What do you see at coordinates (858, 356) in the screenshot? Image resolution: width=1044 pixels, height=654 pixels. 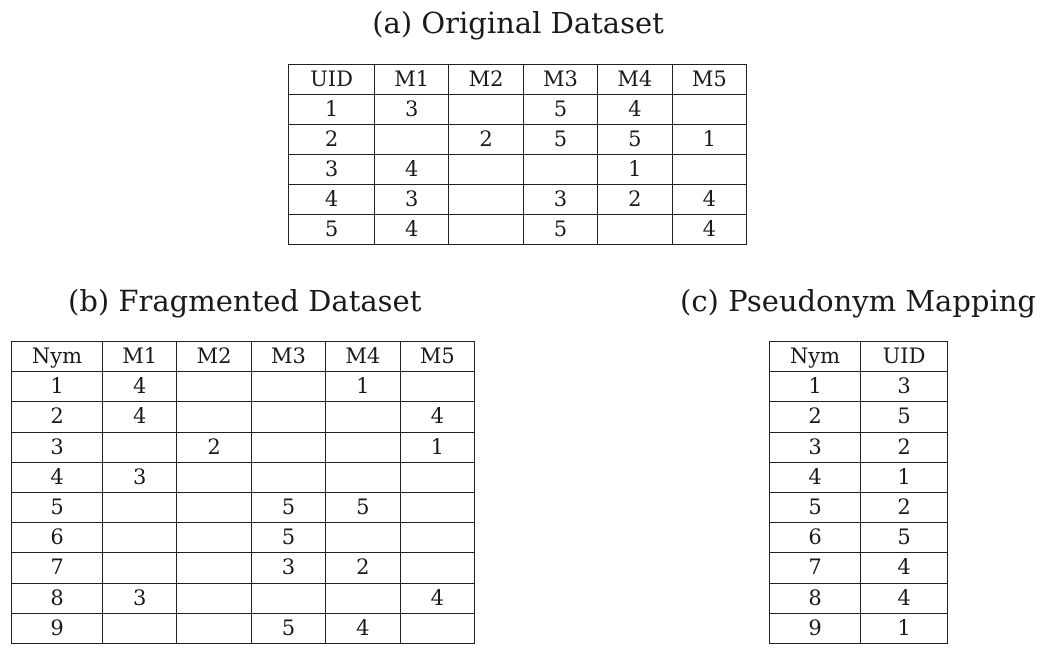 I see `header-row: Nym UID` at bounding box center [858, 356].